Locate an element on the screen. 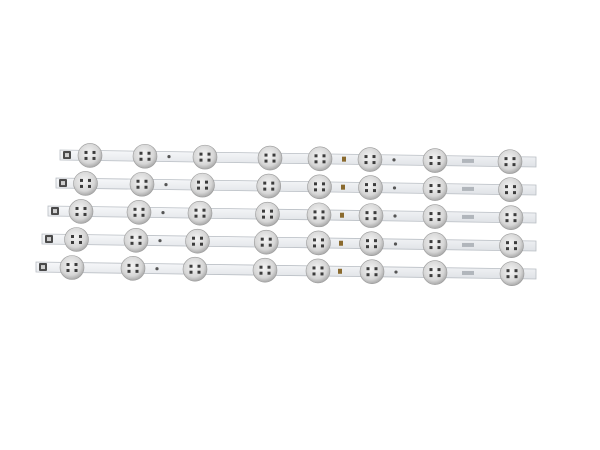  component is located at coordinates (344, 159).